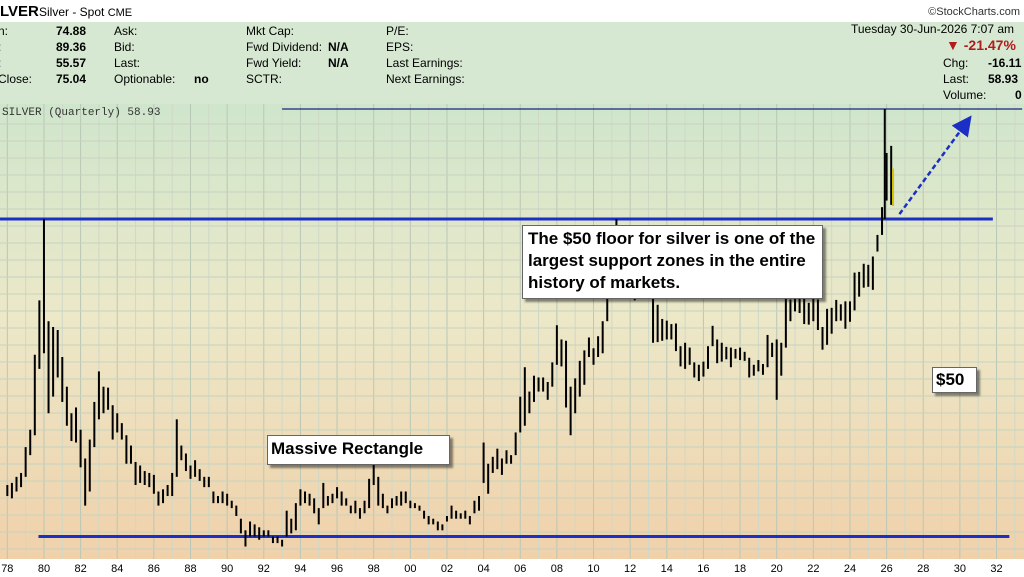 The height and width of the screenshot is (577, 1024). What do you see at coordinates (81, 113) in the screenshot?
I see `chart-title: SILVER (Quarterly) 58.93` at bounding box center [81, 113].